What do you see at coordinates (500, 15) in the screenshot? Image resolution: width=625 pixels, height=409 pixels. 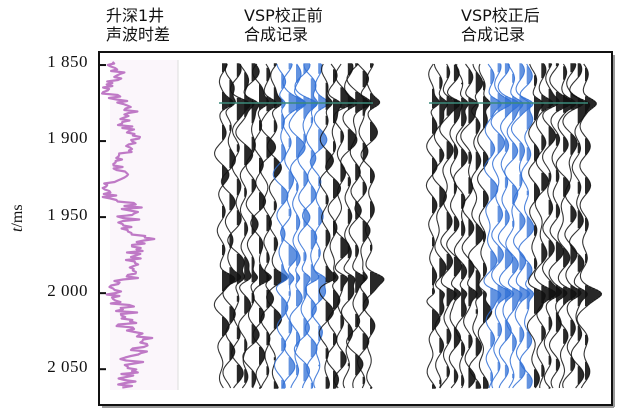 I see `title-after-line1: VSP校正后` at bounding box center [500, 15].